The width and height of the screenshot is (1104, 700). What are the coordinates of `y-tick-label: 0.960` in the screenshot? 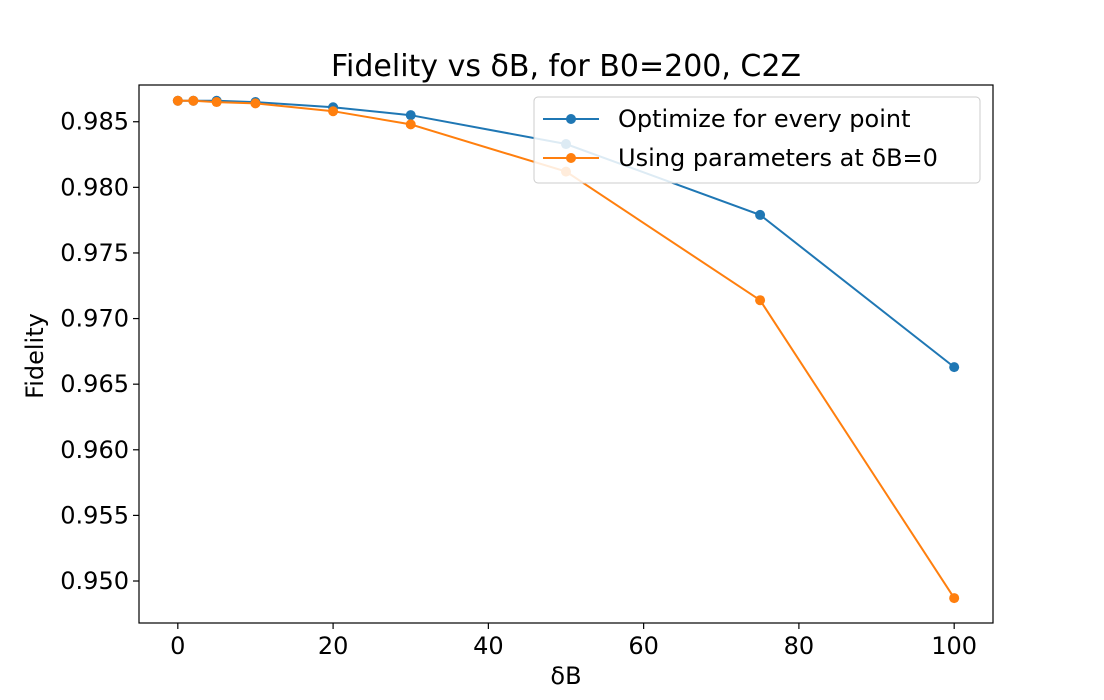 It's located at (94, 450).